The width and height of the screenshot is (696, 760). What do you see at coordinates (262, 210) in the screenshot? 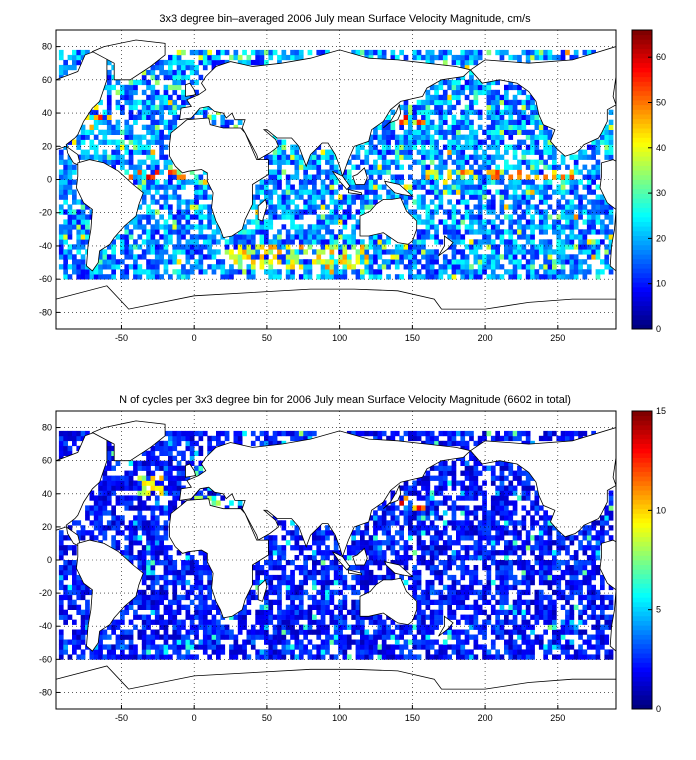
I see `landmass` at bounding box center [262, 210].